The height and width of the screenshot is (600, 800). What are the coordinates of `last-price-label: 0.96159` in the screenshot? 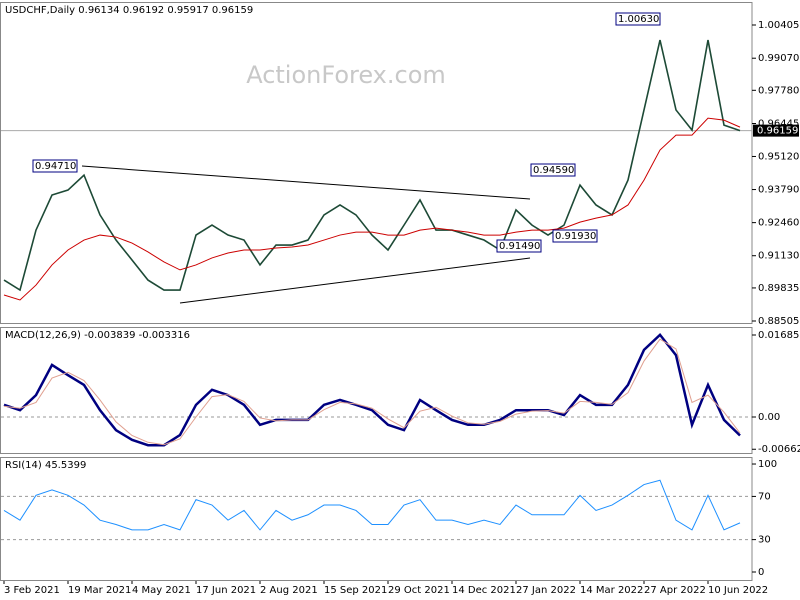 It's located at (777, 131).